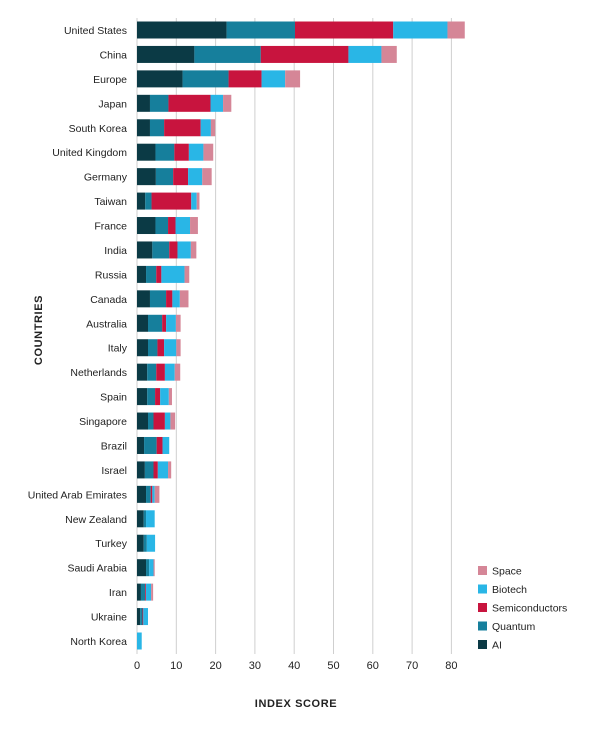  What do you see at coordinates (507, 572) in the screenshot?
I see `legend-label: Space` at bounding box center [507, 572].